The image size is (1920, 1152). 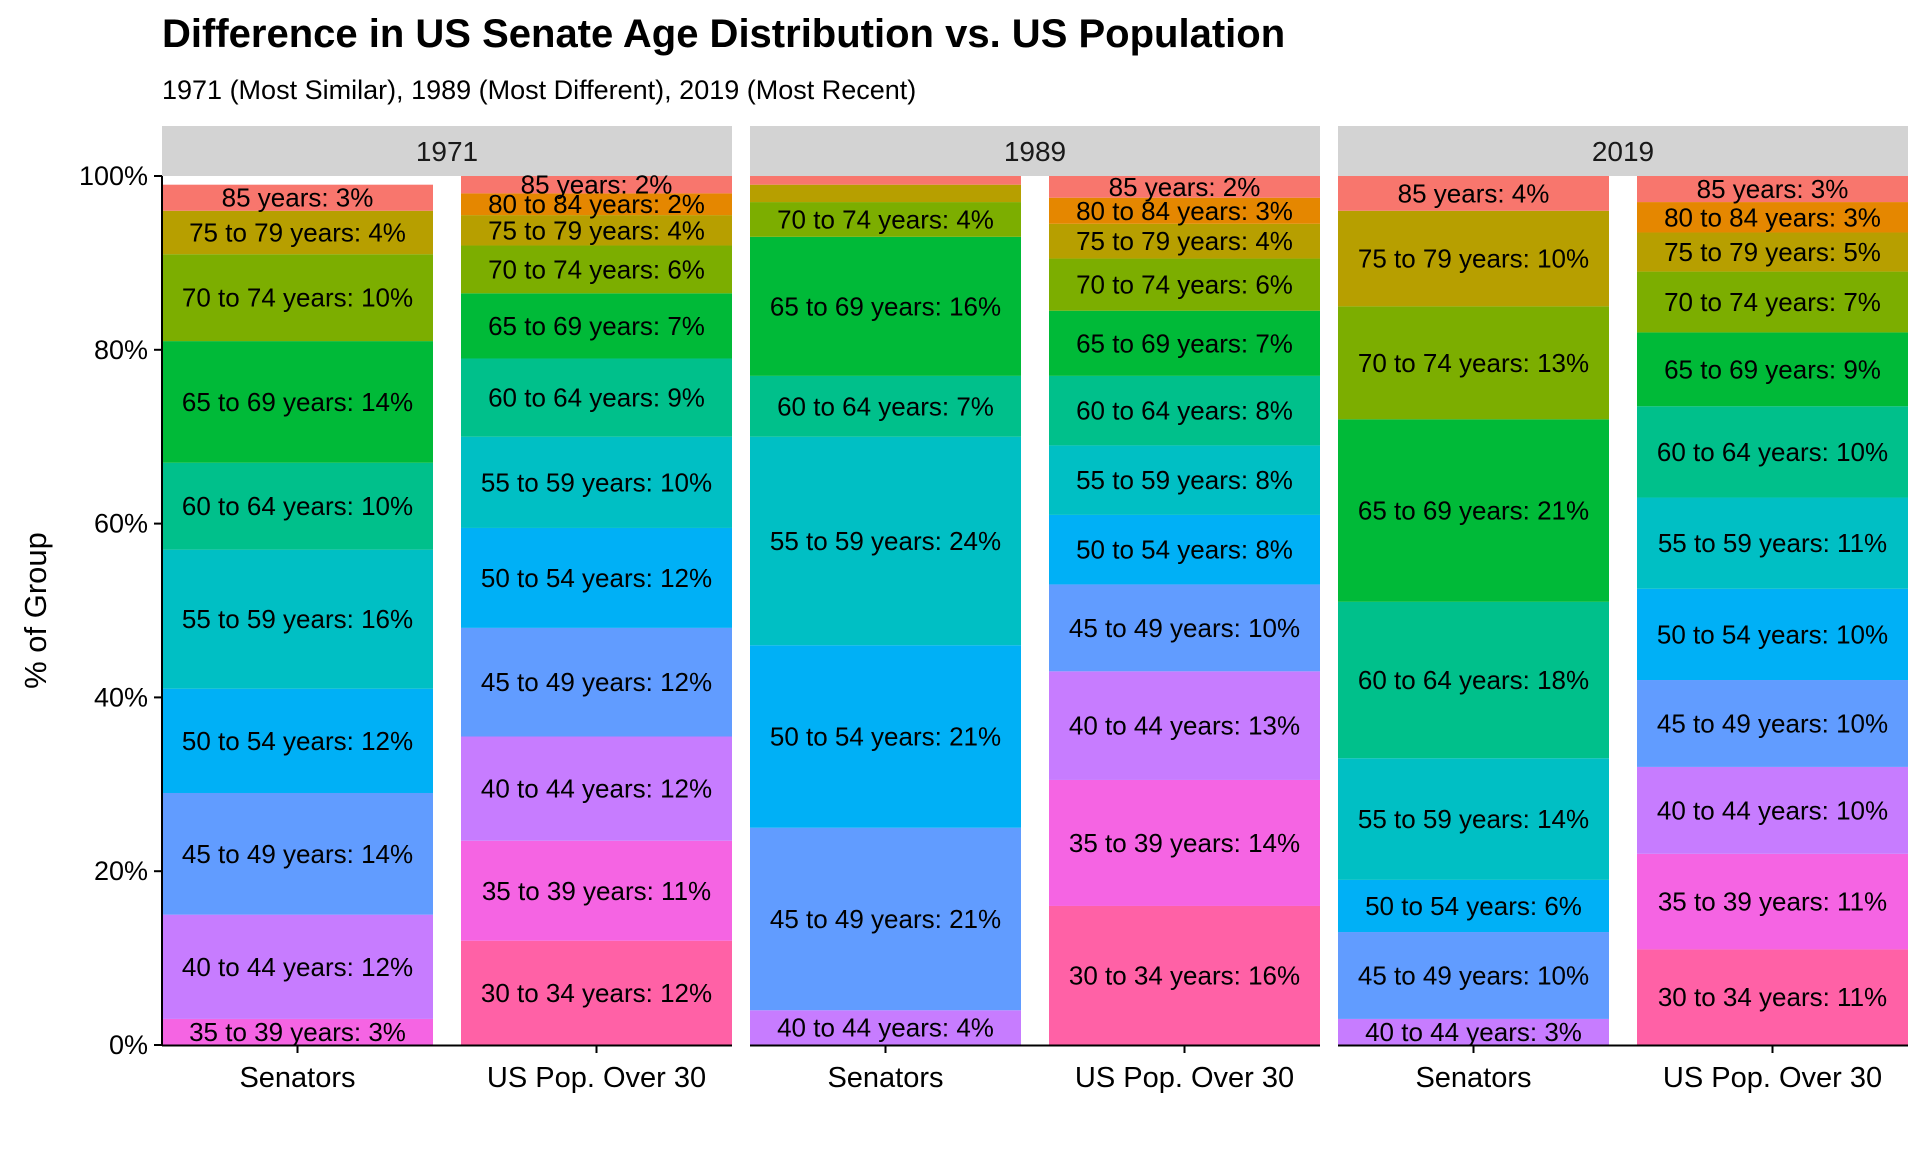 What do you see at coordinates (121, 350) in the screenshot?
I see `y-tick-label: 80%` at bounding box center [121, 350].